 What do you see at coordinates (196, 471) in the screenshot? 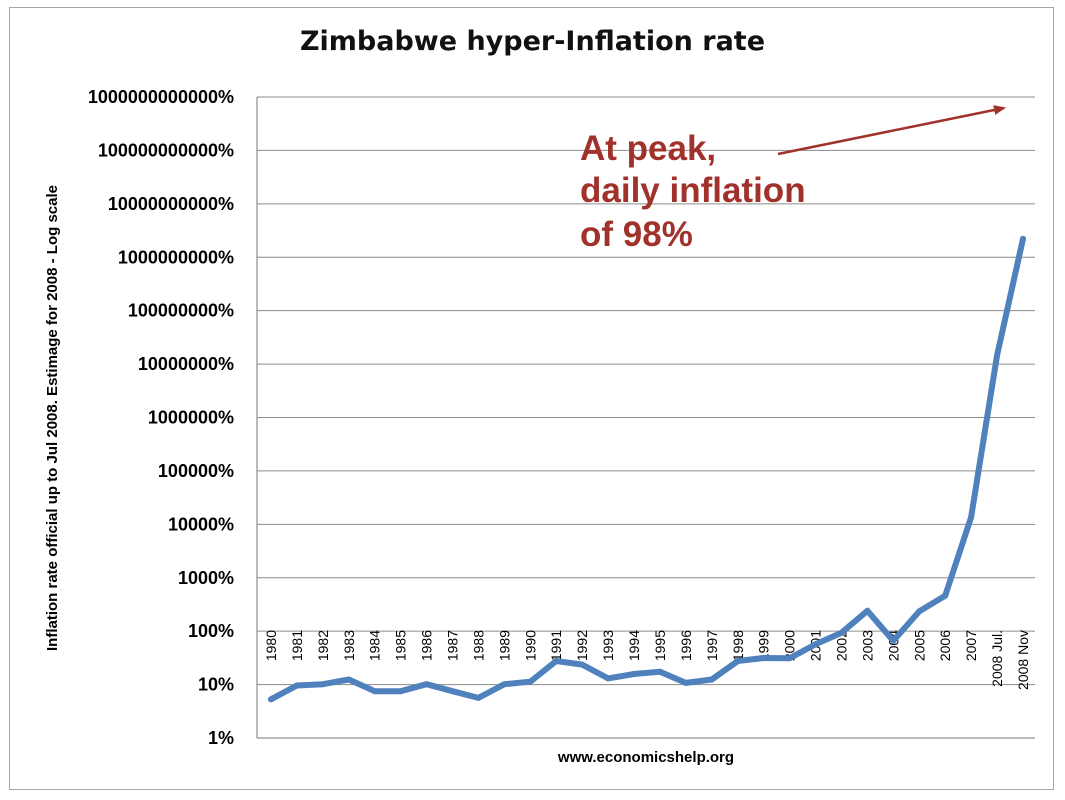
I see `y-tick-label: 100000%` at bounding box center [196, 471].